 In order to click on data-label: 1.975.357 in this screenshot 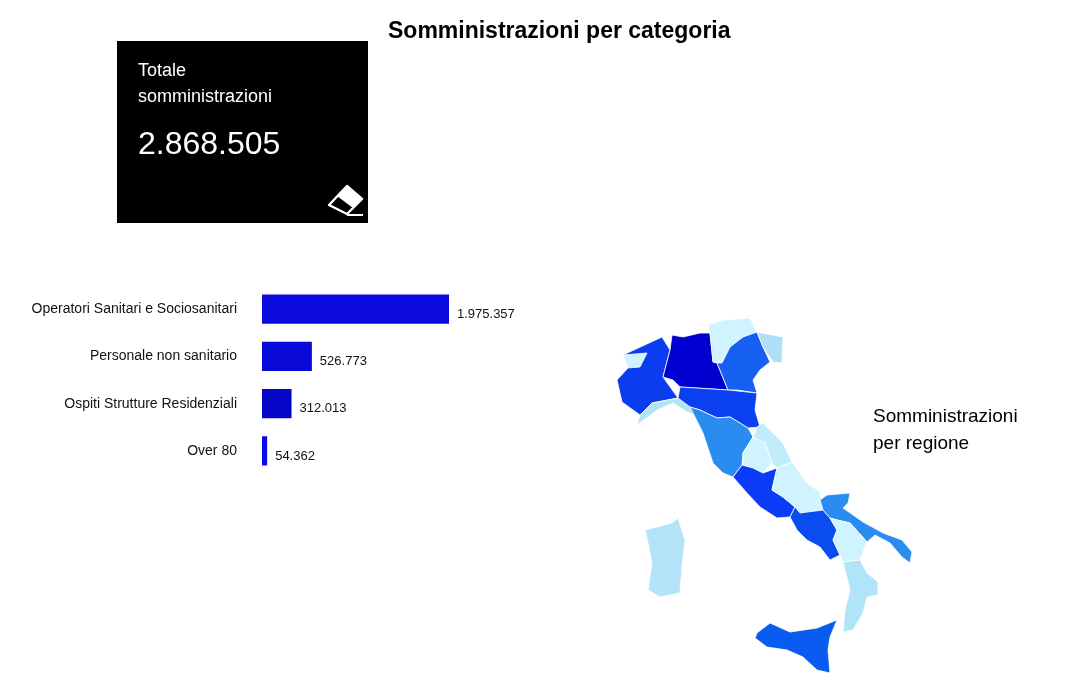, I will do `click(486, 313)`.